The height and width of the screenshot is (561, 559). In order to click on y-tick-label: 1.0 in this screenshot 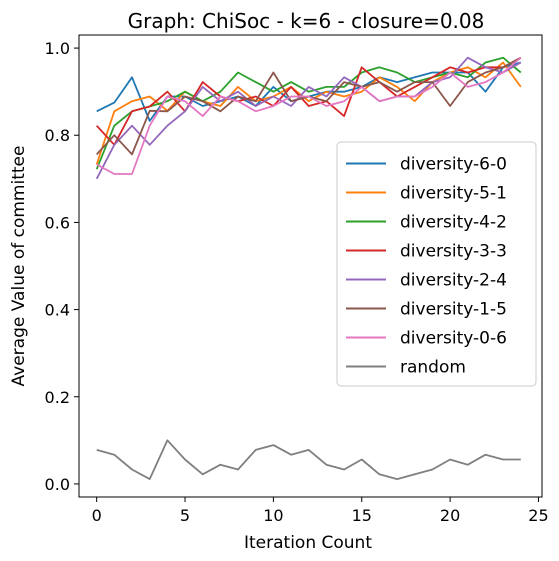, I will do `click(57, 48)`.